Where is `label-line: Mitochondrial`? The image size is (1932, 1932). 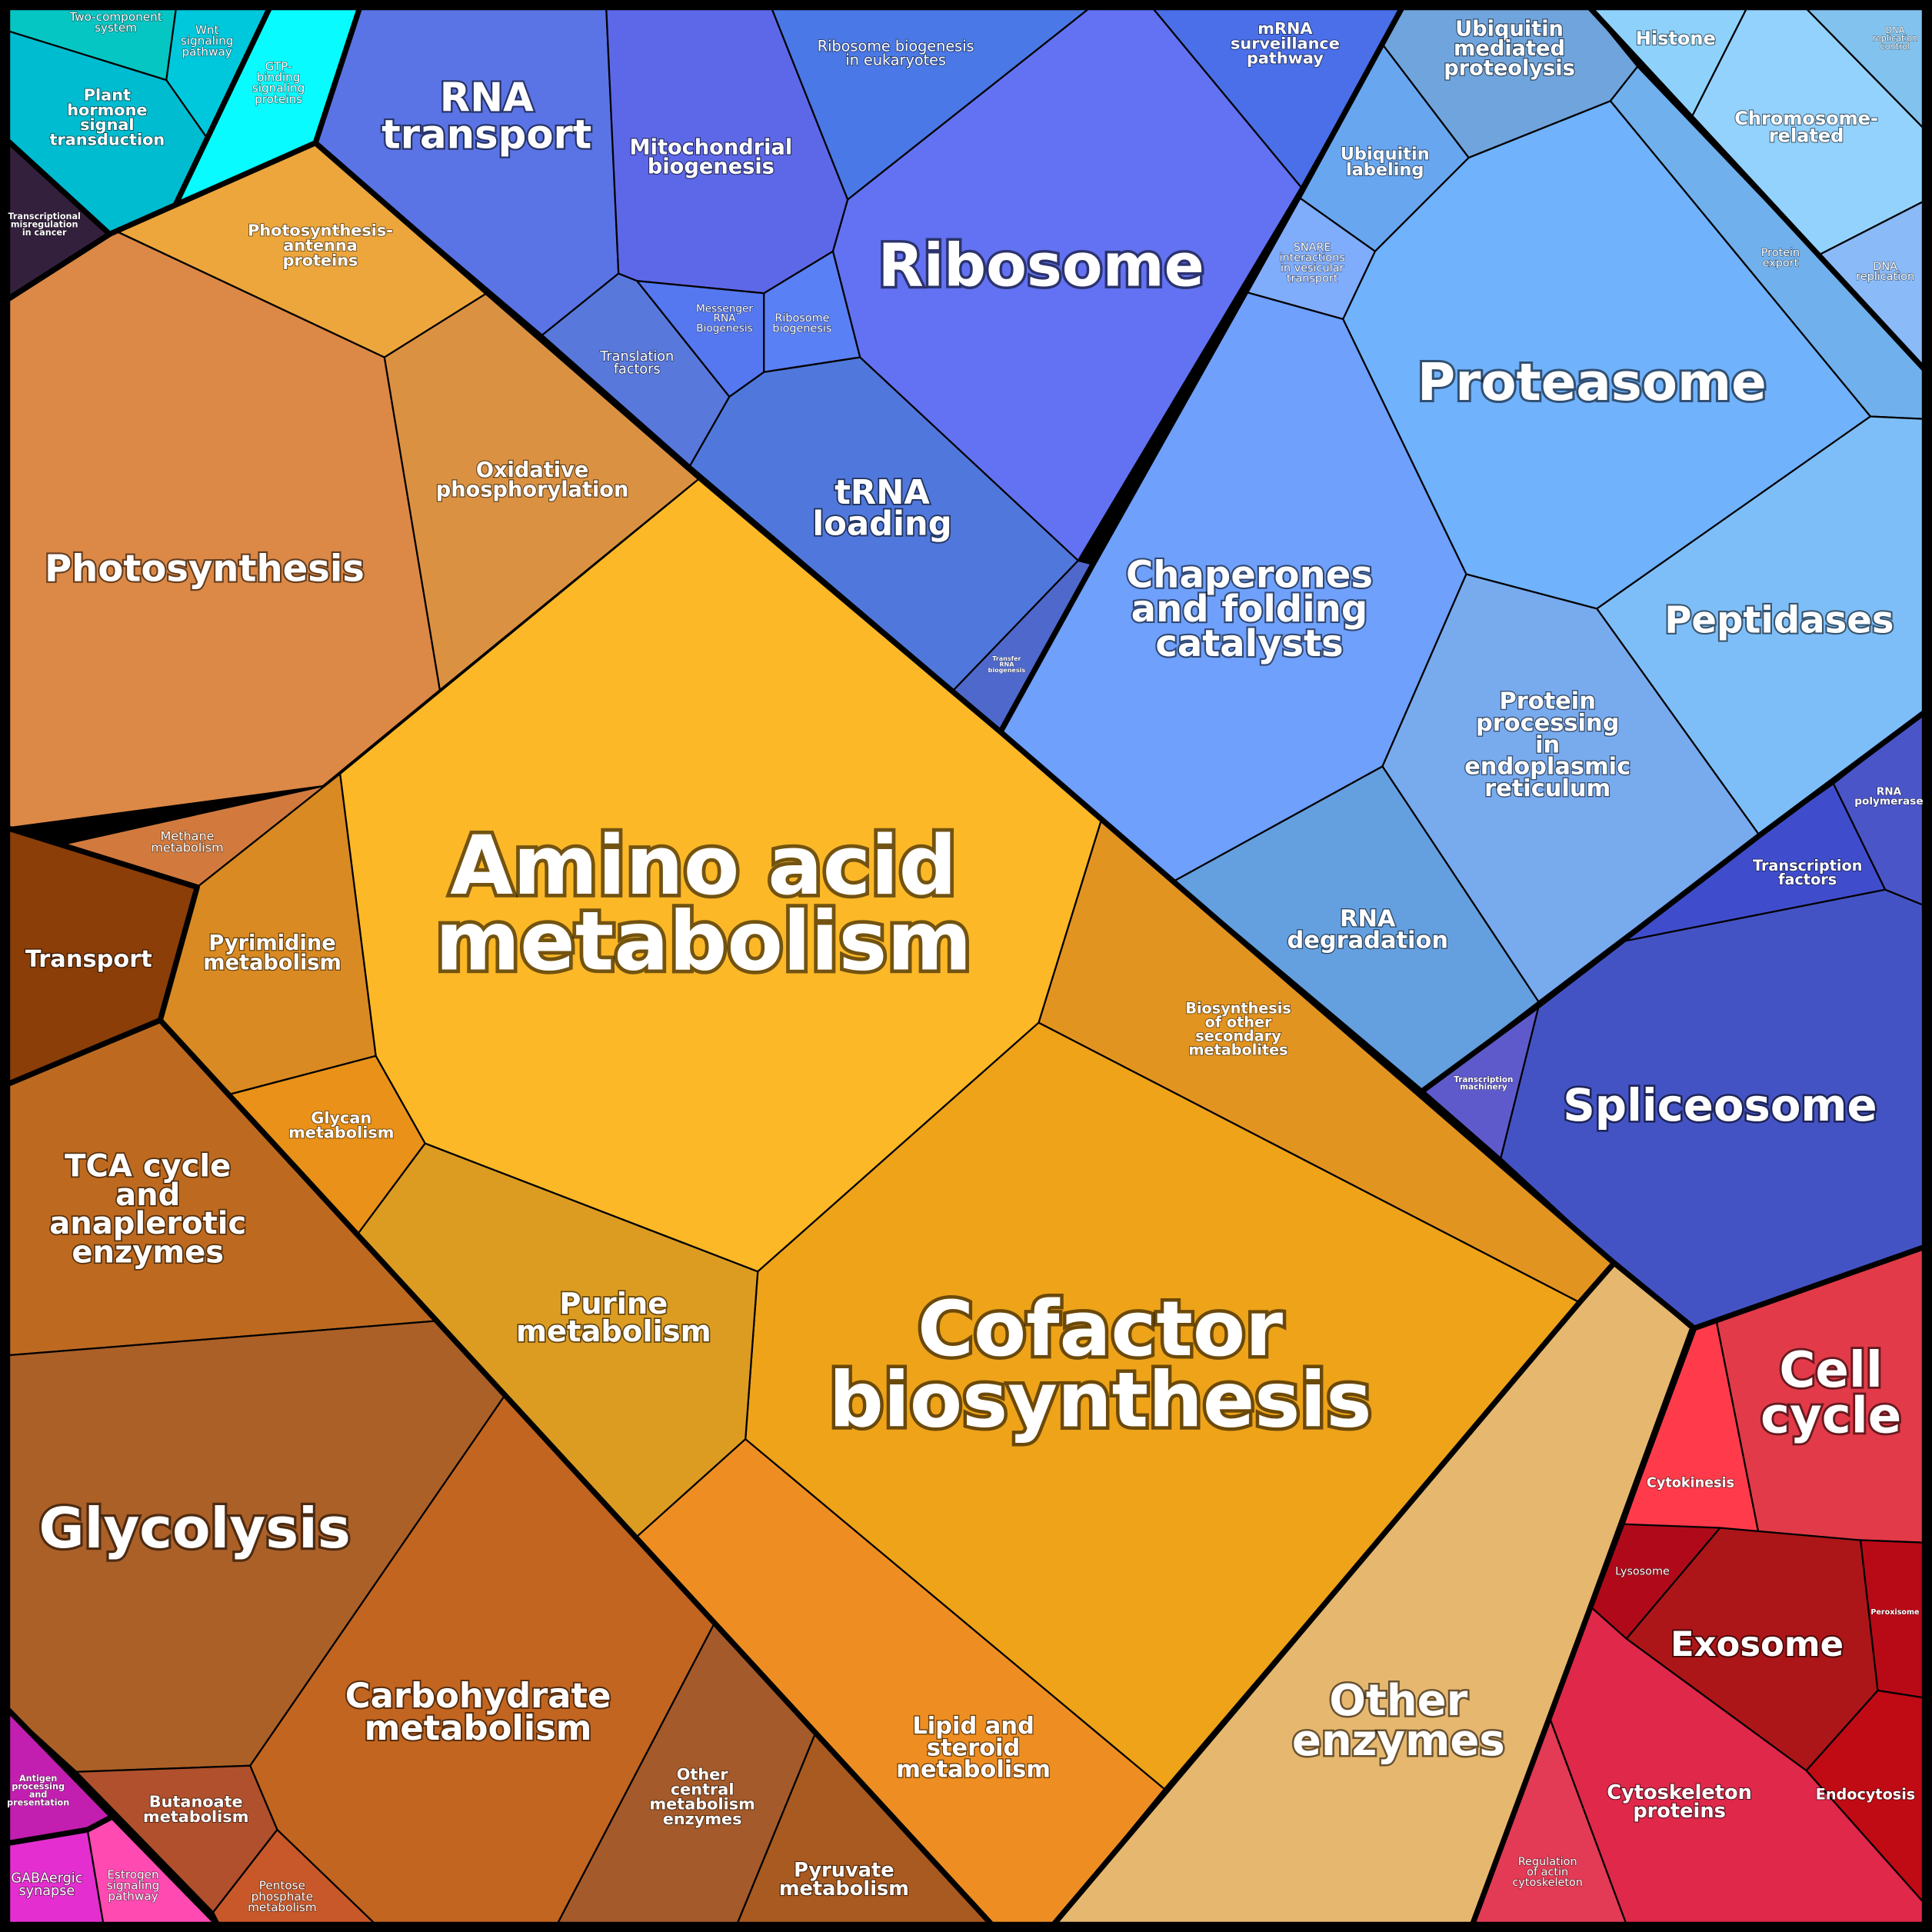 label-line: Mitochondrial is located at coordinates (711, 147).